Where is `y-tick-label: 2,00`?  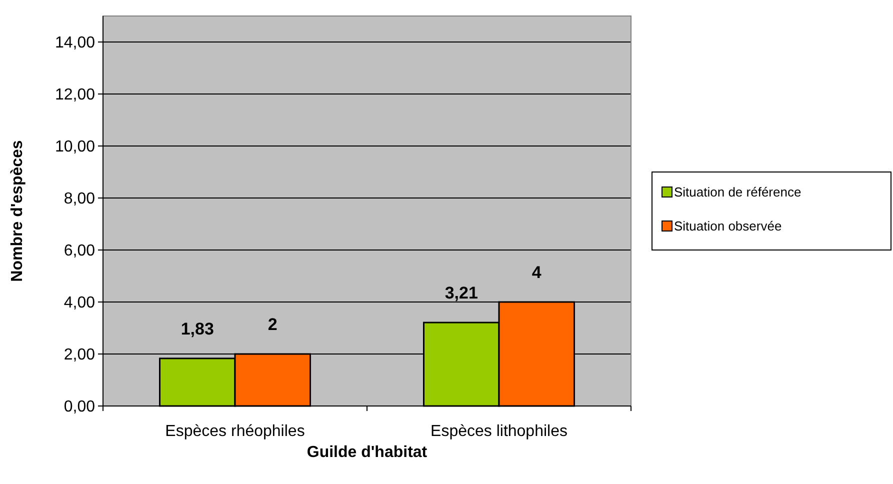
y-tick-label: 2,00 is located at coordinates (80, 355).